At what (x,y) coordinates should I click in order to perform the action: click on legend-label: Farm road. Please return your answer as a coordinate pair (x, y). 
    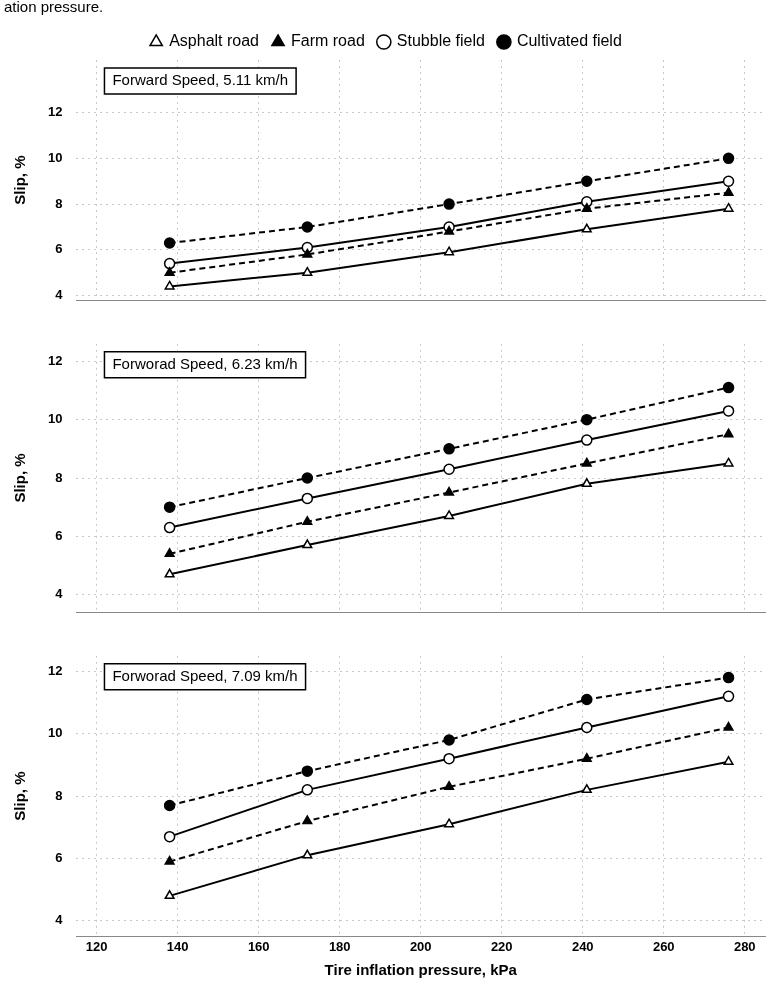
    Looking at the image, I should click on (328, 41).